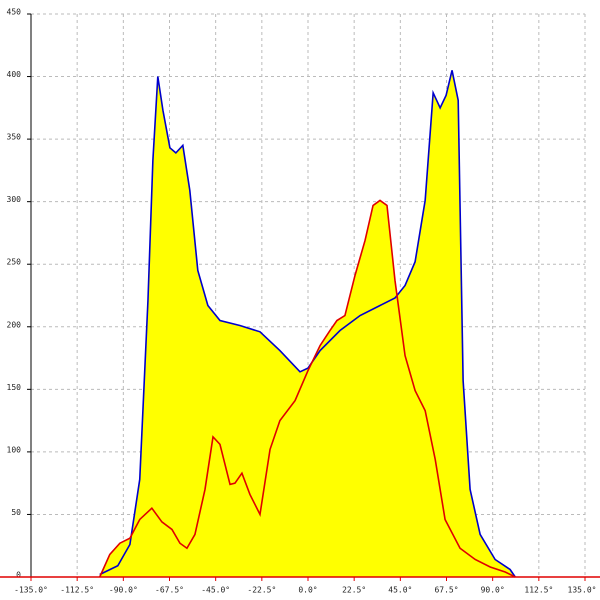  I want to click on x-tick-label: 45.0°, so click(400, 590).